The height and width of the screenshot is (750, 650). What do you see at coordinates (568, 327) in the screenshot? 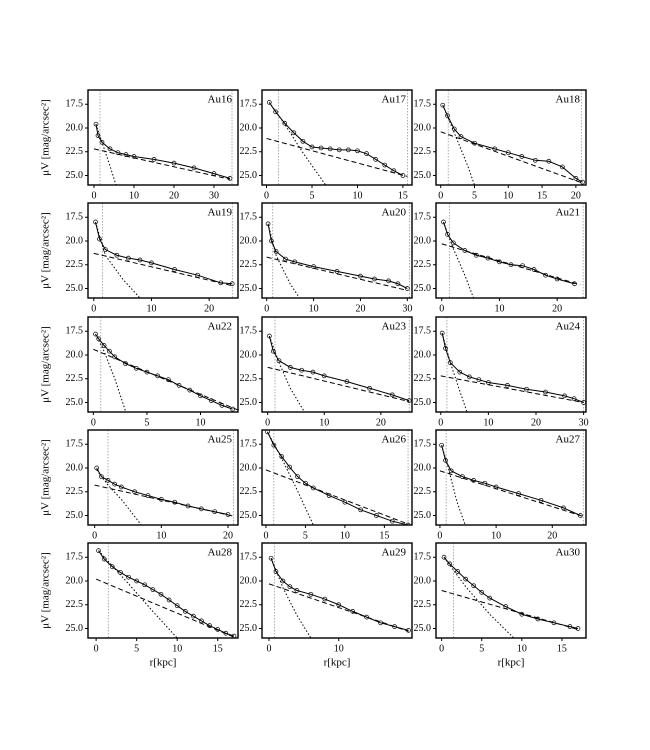
I see `panel-title: Au24` at bounding box center [568, 327].